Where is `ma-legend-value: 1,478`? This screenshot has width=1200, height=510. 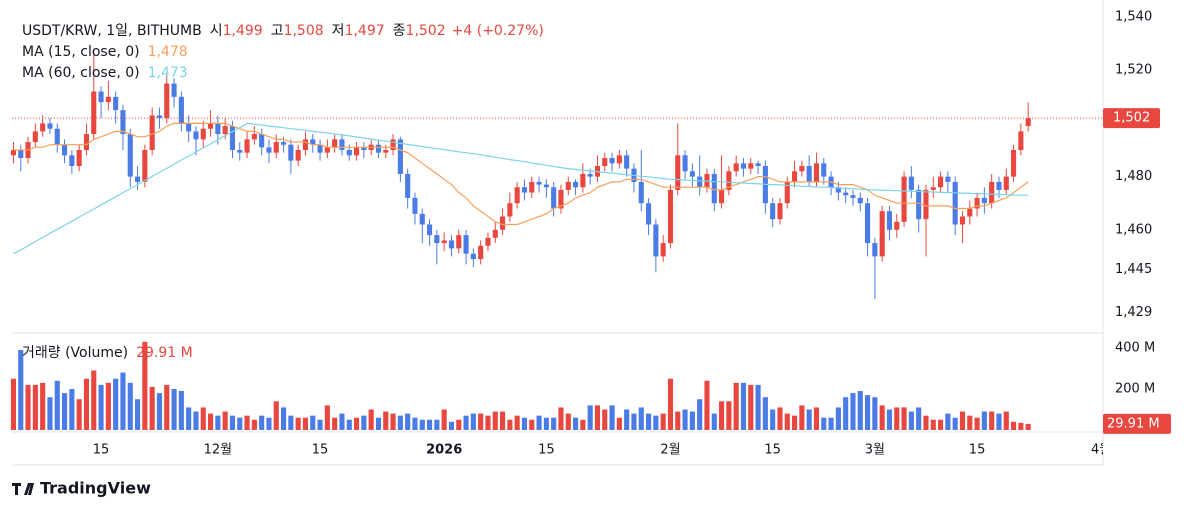
ma-legend-value: 1,478 is located at coordinates (168, 52).